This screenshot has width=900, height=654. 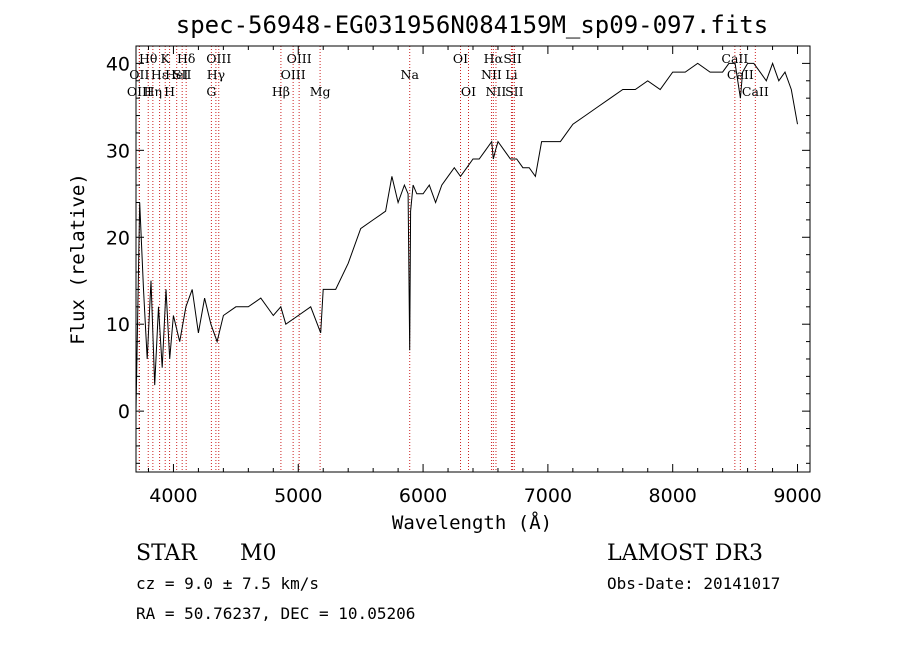 I want to click on y-axis-label: Flux (relative), so click(x=78, y=259).